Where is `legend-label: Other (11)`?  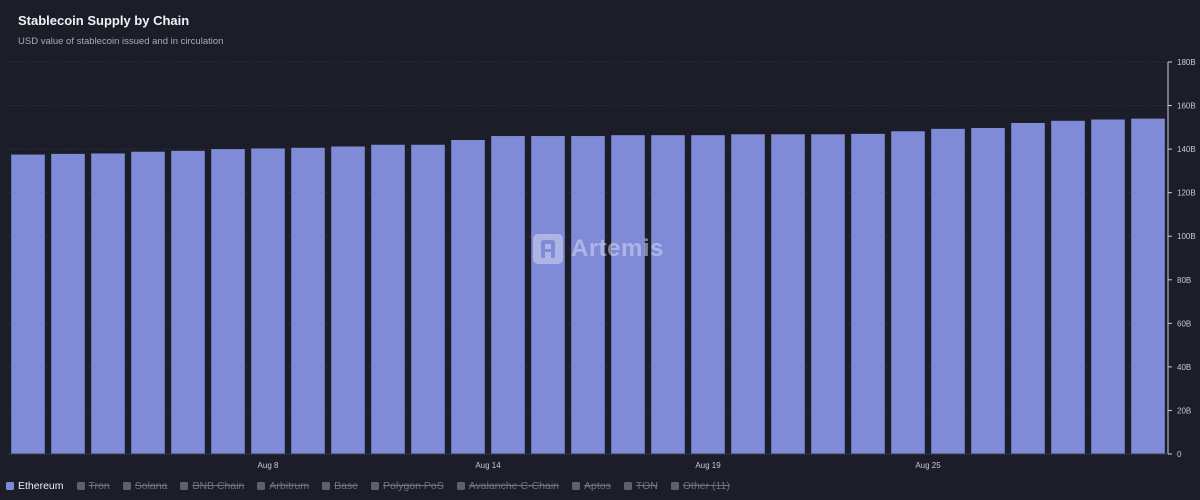 legend-label: Other (11) is located at coordinates (706, 486).